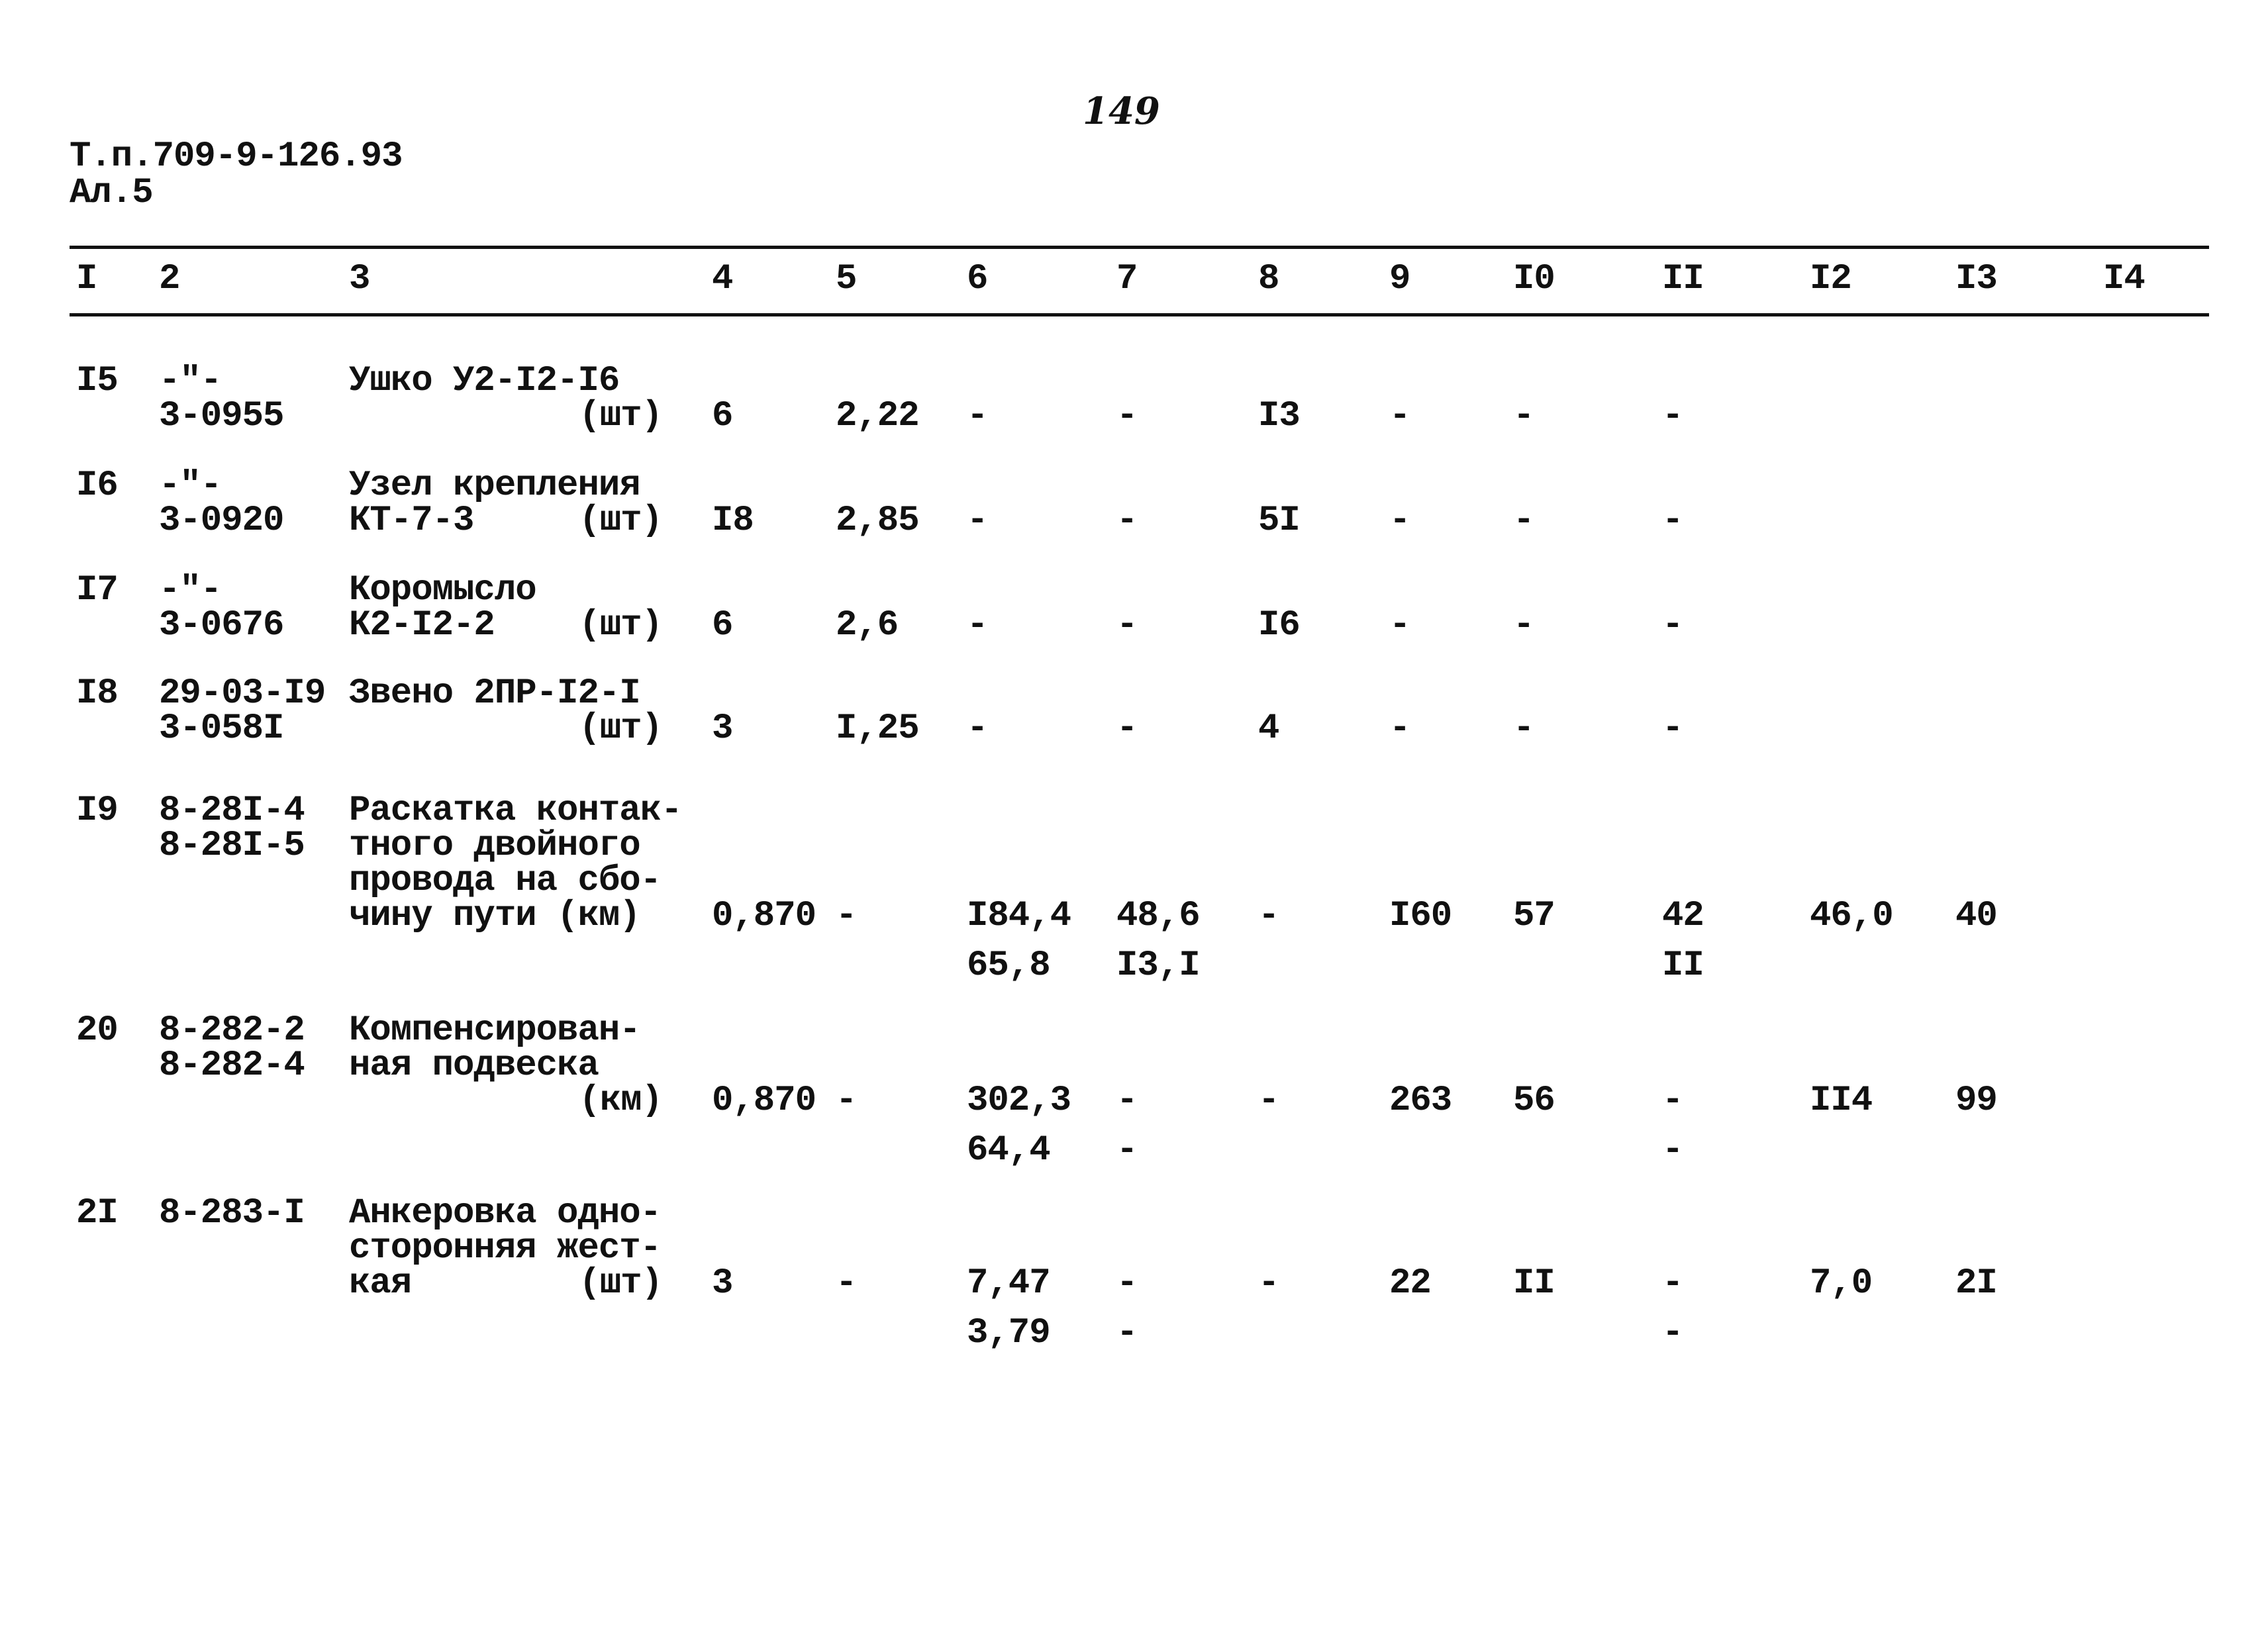  Describe the element at coordinates (1269, 279) in the screenshot. I see `column-header-8: 8` at that location.